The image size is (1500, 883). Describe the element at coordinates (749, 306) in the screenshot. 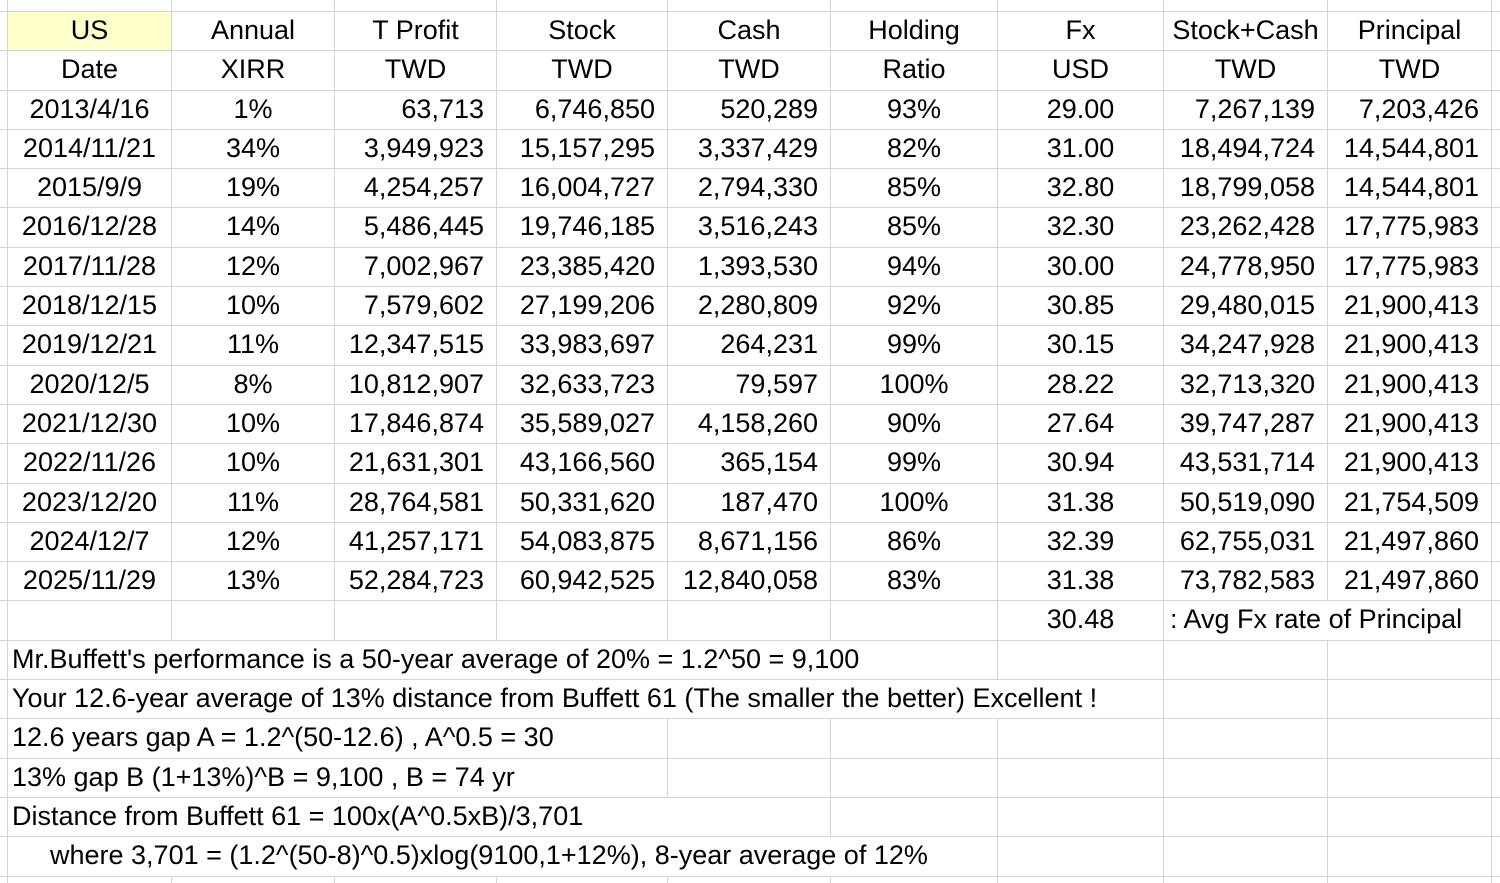

I see `cell-cash: 2,280,809` at that location.